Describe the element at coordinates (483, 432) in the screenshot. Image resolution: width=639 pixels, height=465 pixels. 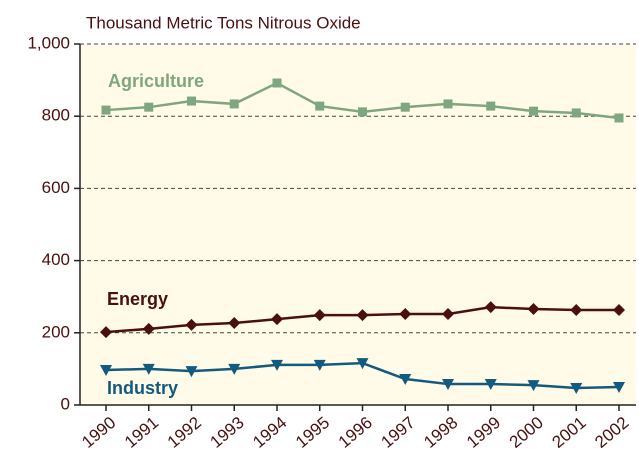
I see `x-tick-label: 1999` at that location.